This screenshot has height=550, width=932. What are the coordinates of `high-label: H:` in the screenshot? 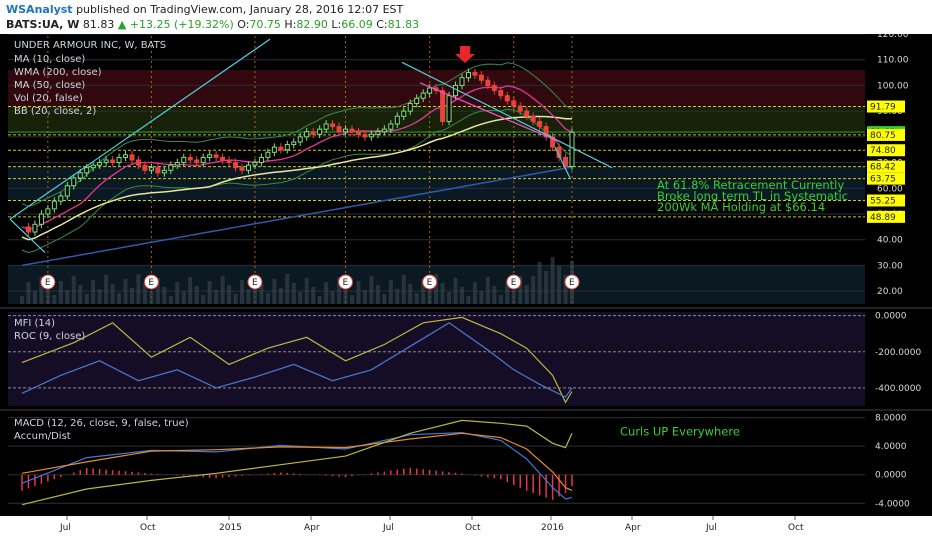 It's located at (290, 24).